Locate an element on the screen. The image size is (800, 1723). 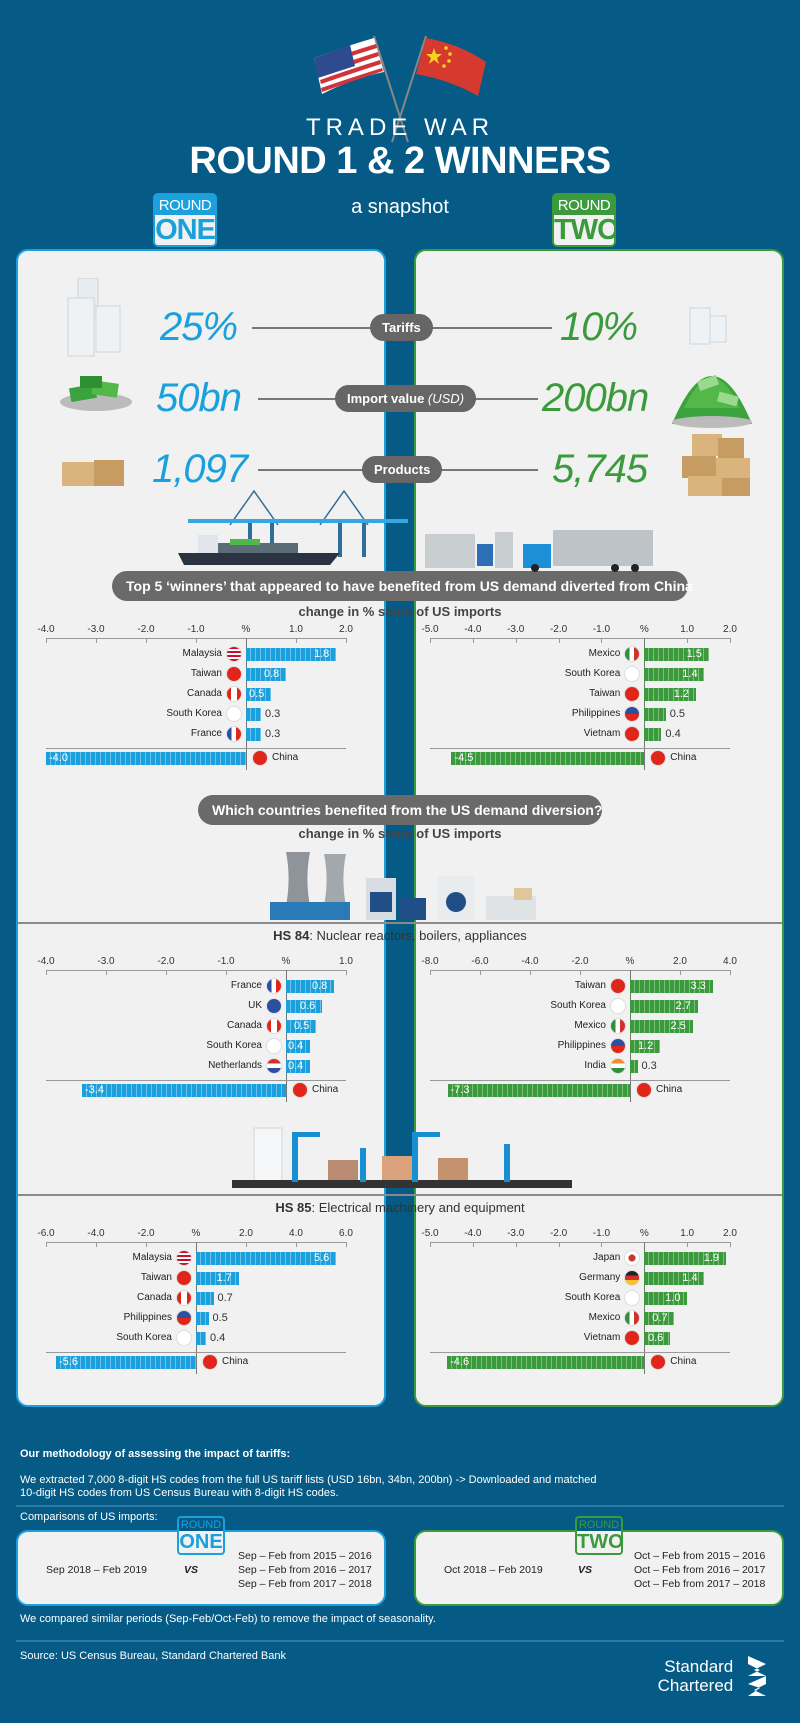
country-label: Netherlands is located at coordinates (235, 1065).